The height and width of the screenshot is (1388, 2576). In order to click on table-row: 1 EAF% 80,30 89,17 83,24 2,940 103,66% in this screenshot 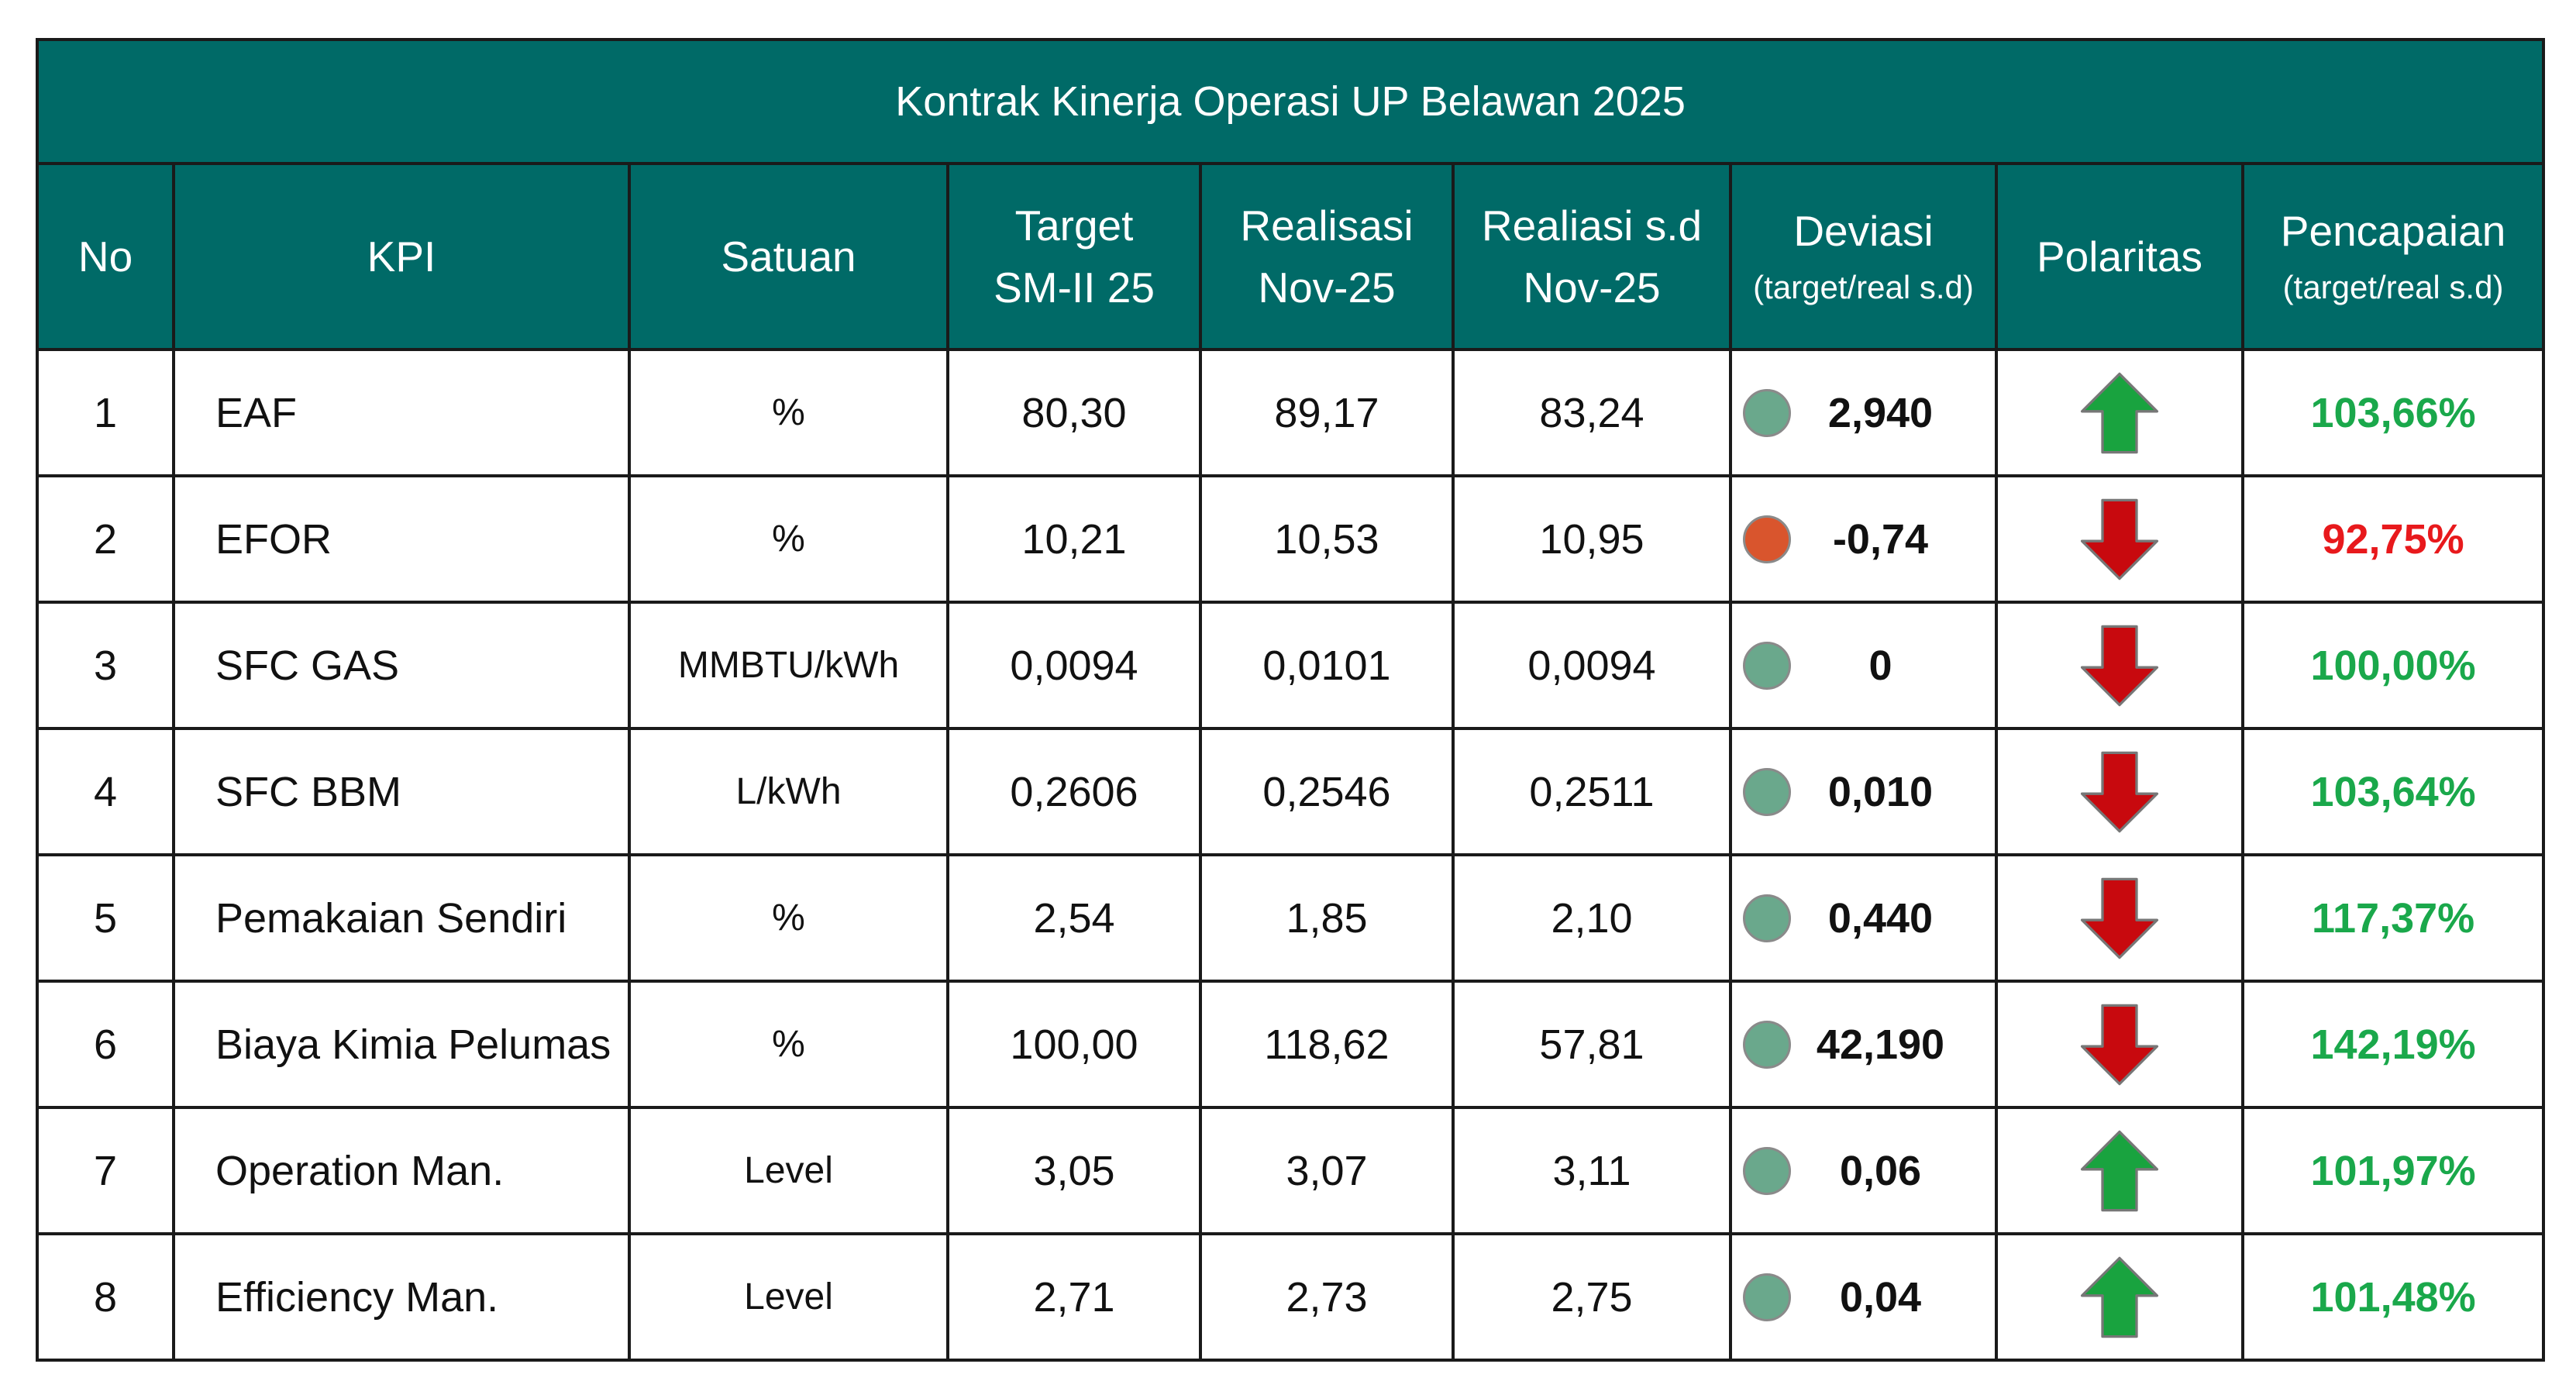, I will do `click(1291, 412)`.